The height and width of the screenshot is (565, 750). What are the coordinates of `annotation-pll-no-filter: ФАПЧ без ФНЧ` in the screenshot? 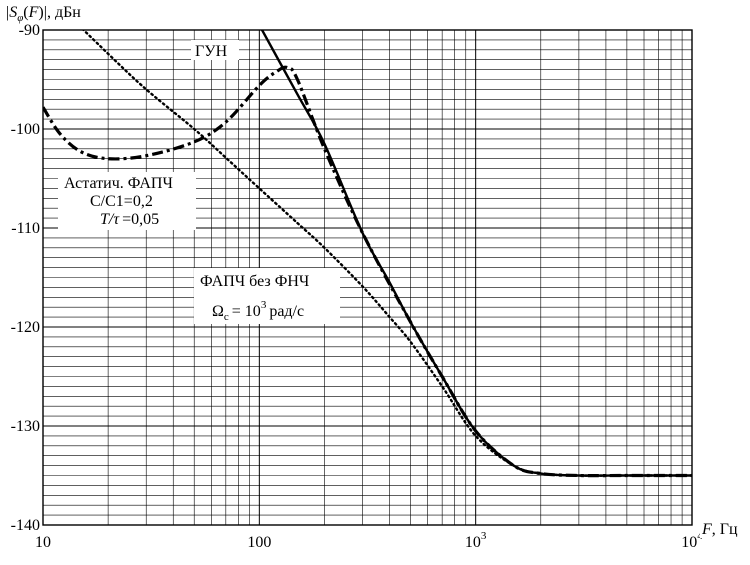 It's located at (254, 281).